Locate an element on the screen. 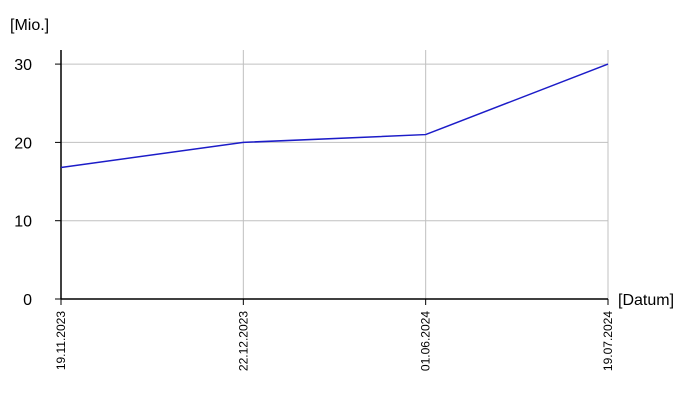 This screenshot has height=400, width=700. x-tick-label: 01.06.2024 is located at coordinates (426, 341).